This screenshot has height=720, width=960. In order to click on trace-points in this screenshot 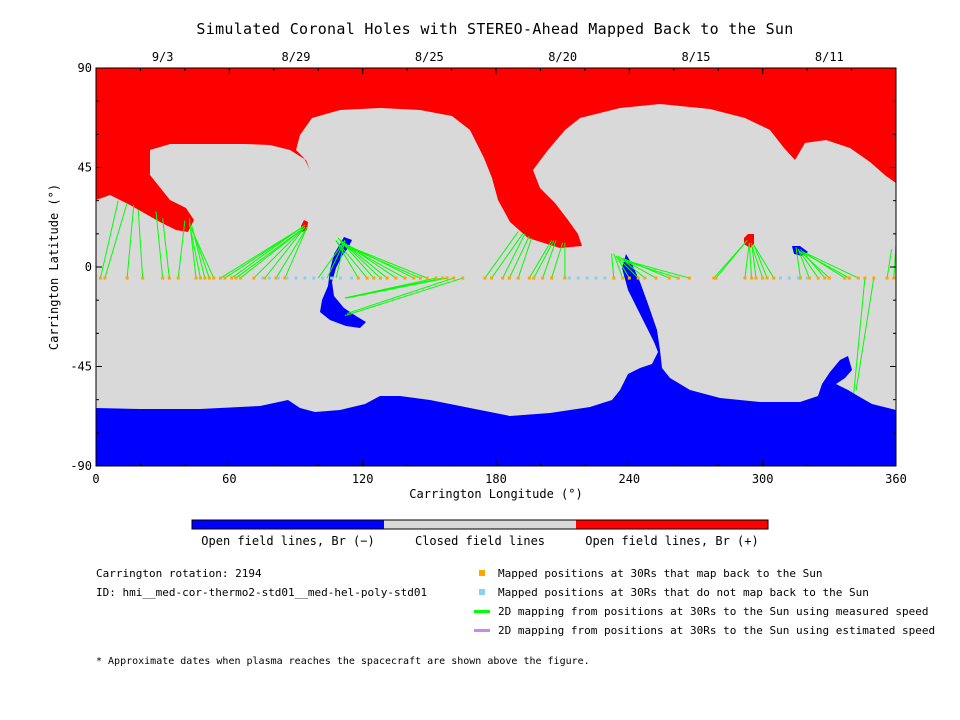, I will do `click(497, 278)`.